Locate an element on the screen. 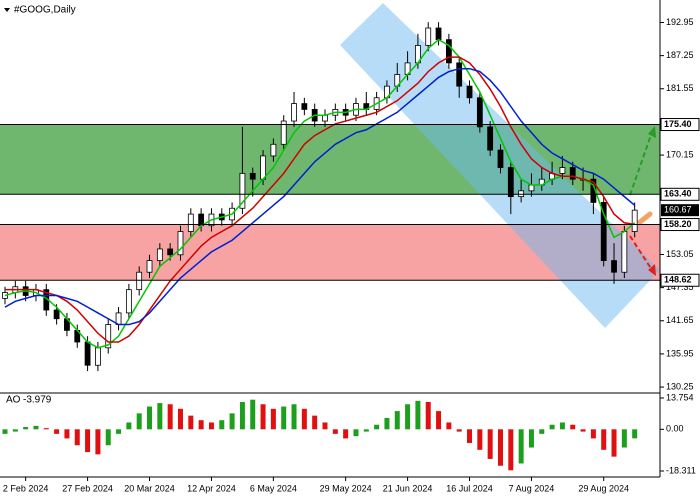 Image resolution: width=700 pixels, height=500 pixels. down-arrow-head is located at coordinates (652, 270).